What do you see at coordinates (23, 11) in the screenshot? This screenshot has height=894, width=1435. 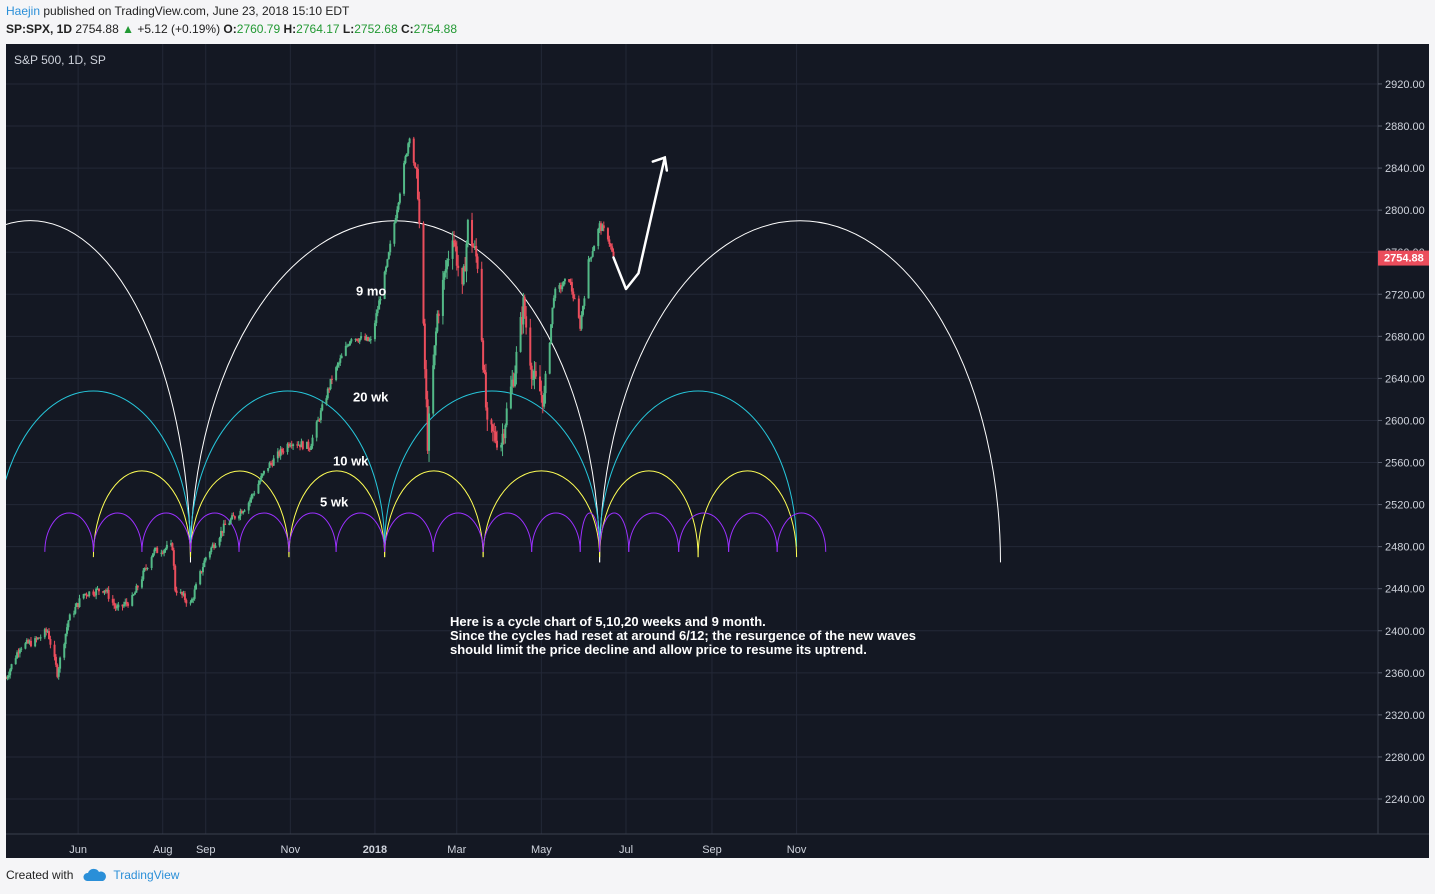 I see `author-link: Haejin` at bounding box center [23, 11].